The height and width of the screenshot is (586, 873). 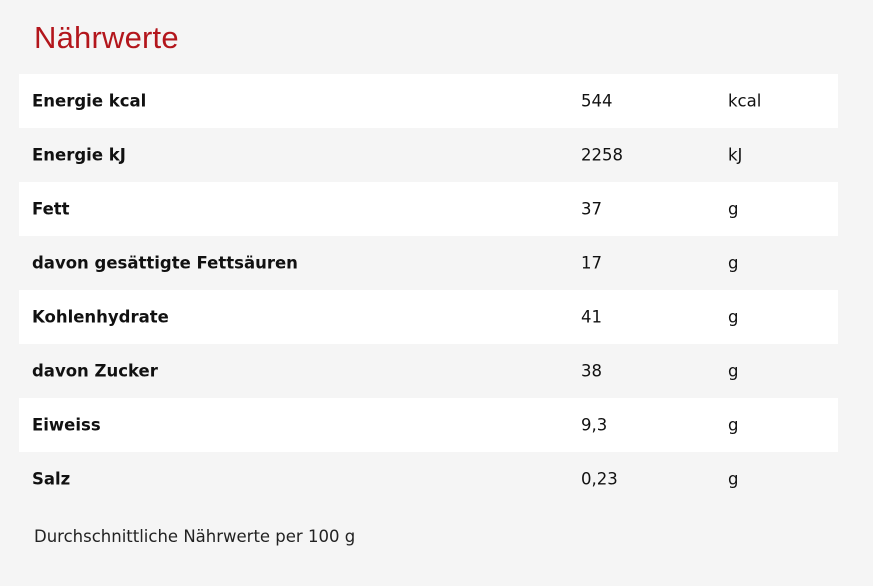 What do you see at coordinates (428, 101) in the screenshot?
I see `table-row: Energie kcal 544 kcal` at bounding box center [428, 101].